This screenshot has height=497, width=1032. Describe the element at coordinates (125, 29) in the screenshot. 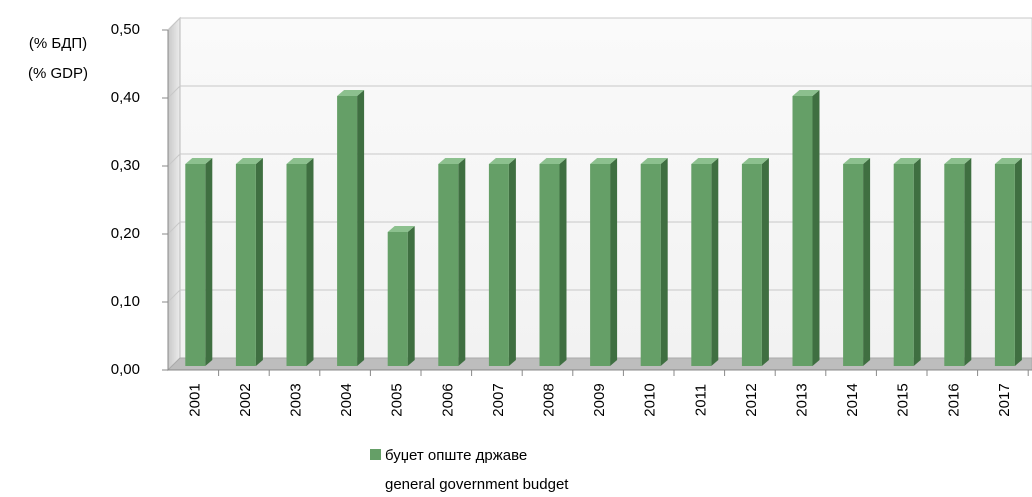

I see `y-tick-label: 0,50` at that location.